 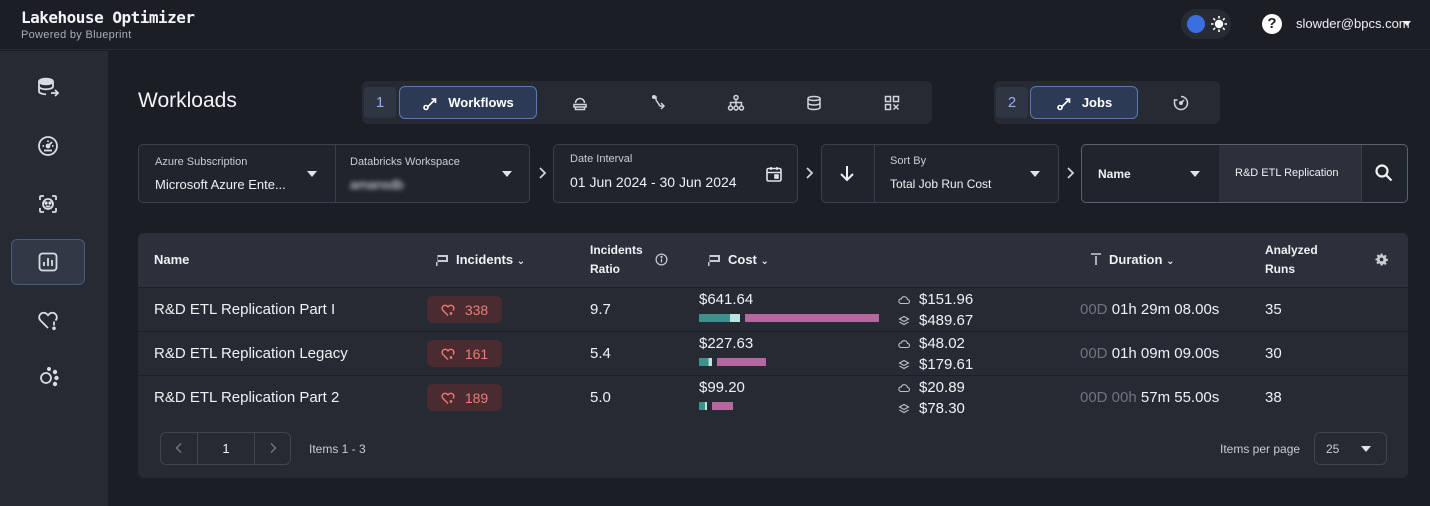 I want to click on duration-value: 01h 09m 09.00s, so click(x=1165, y=353).